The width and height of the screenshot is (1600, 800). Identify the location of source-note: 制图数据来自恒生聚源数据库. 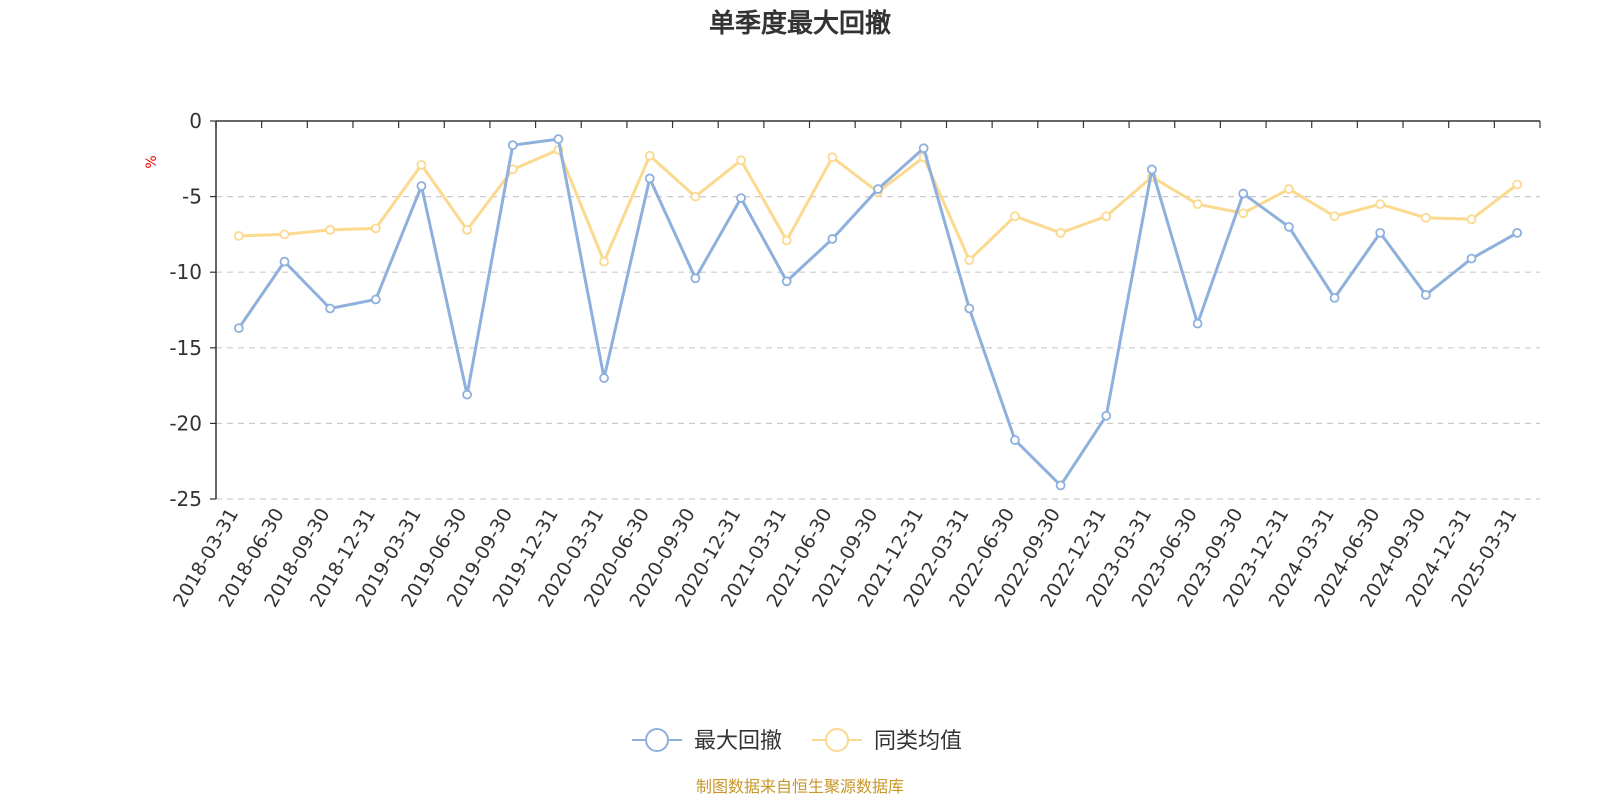
(800, 786).